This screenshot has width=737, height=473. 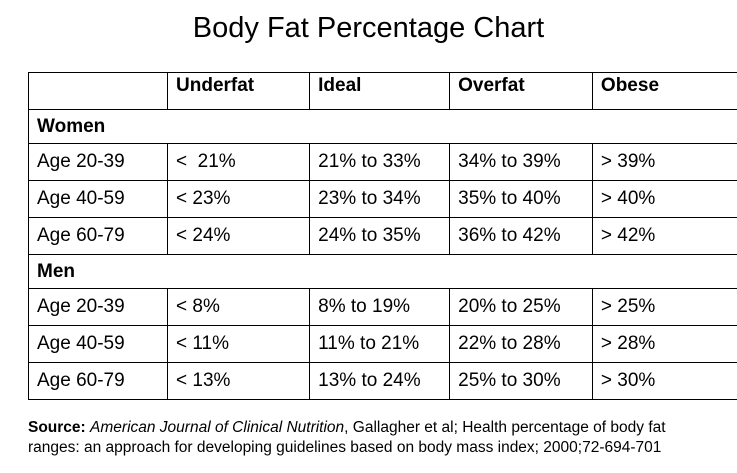 I want to click on group-row-men: Men, so click(x=382, y=271).